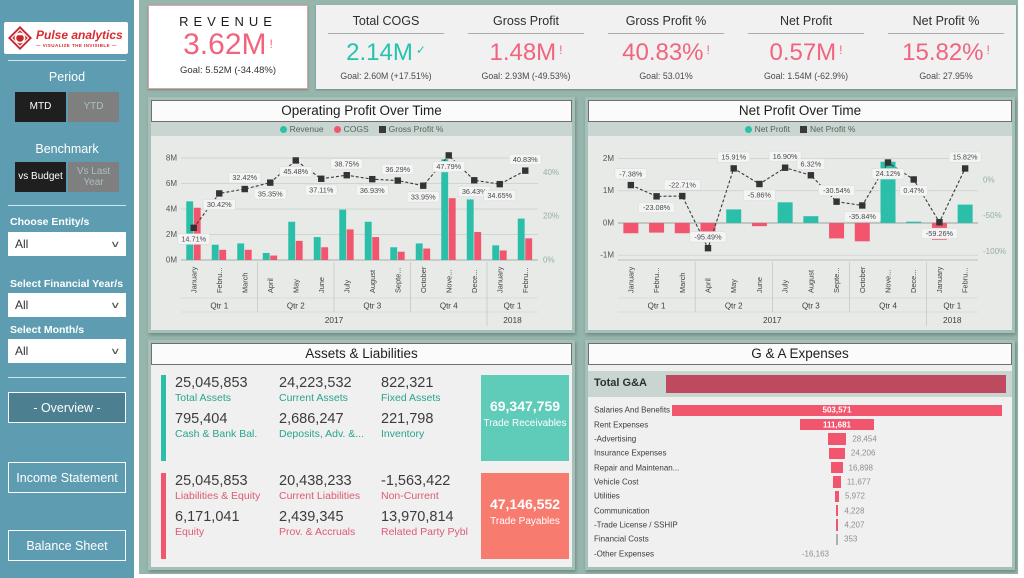 Image resolution: width=1024 pixels, height=578 pixels. What do you see at coordinates (40, 177) in the screenshot?
I see `vs-budget-button: vs Budget` at bounding box center [40, 177].